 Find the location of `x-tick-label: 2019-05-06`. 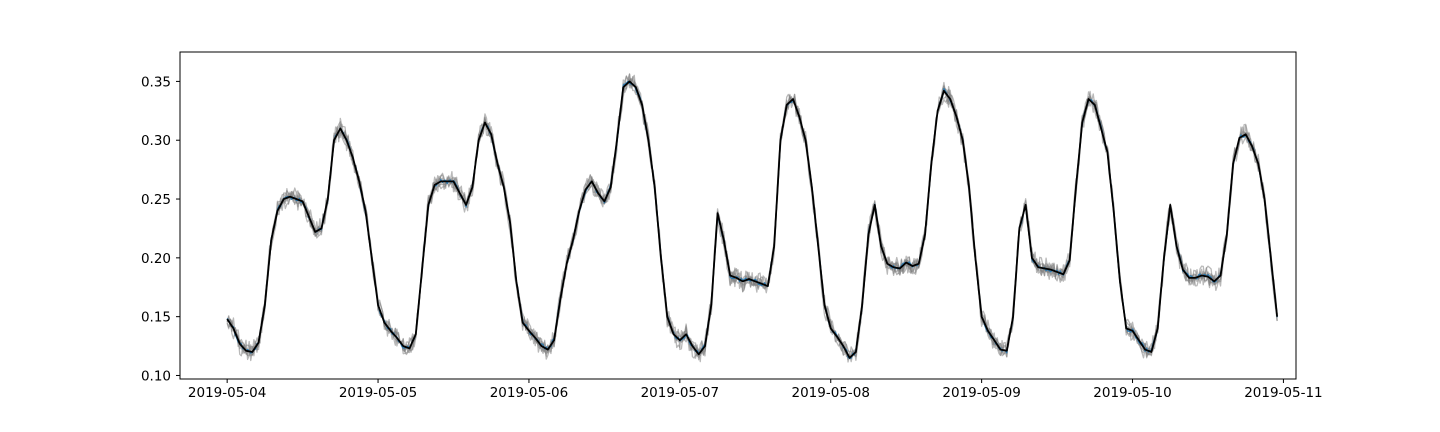

x-tick-label: 2019-05-06 is located at coordinates (529, 393).